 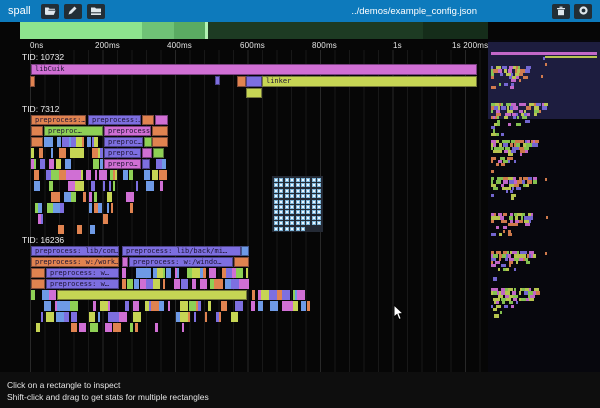 What do you see at coordinates (254, 30) in the screenshot?
I see `activity-overview` at bounding box center [254, 30].